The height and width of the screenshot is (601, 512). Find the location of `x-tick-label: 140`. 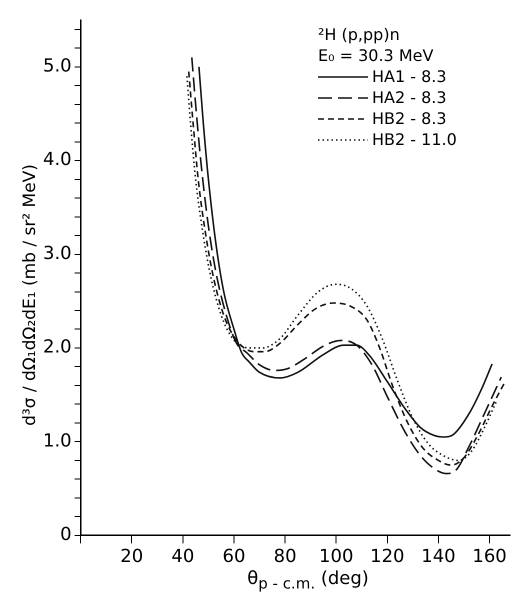

x-tick-label: 140 is located at coordinates (438, 556).